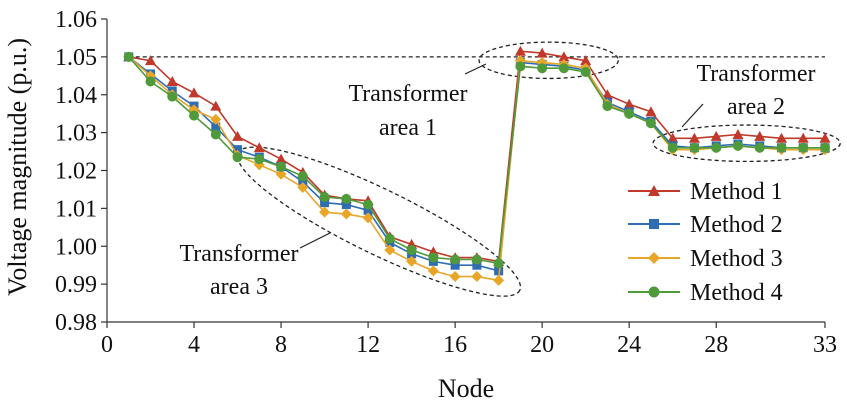 The image size is (847, 411). Describe the element at coordinates (716, 345) in the screenshot. I see `x-tick-label: 28` at that location.